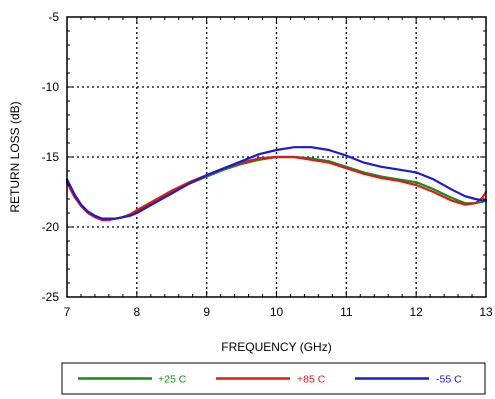 The width and height of the screenshot is (495, 399). I want to click on x-tick-labels: 7 8 9 10 11 12 13, so click(278, 312).